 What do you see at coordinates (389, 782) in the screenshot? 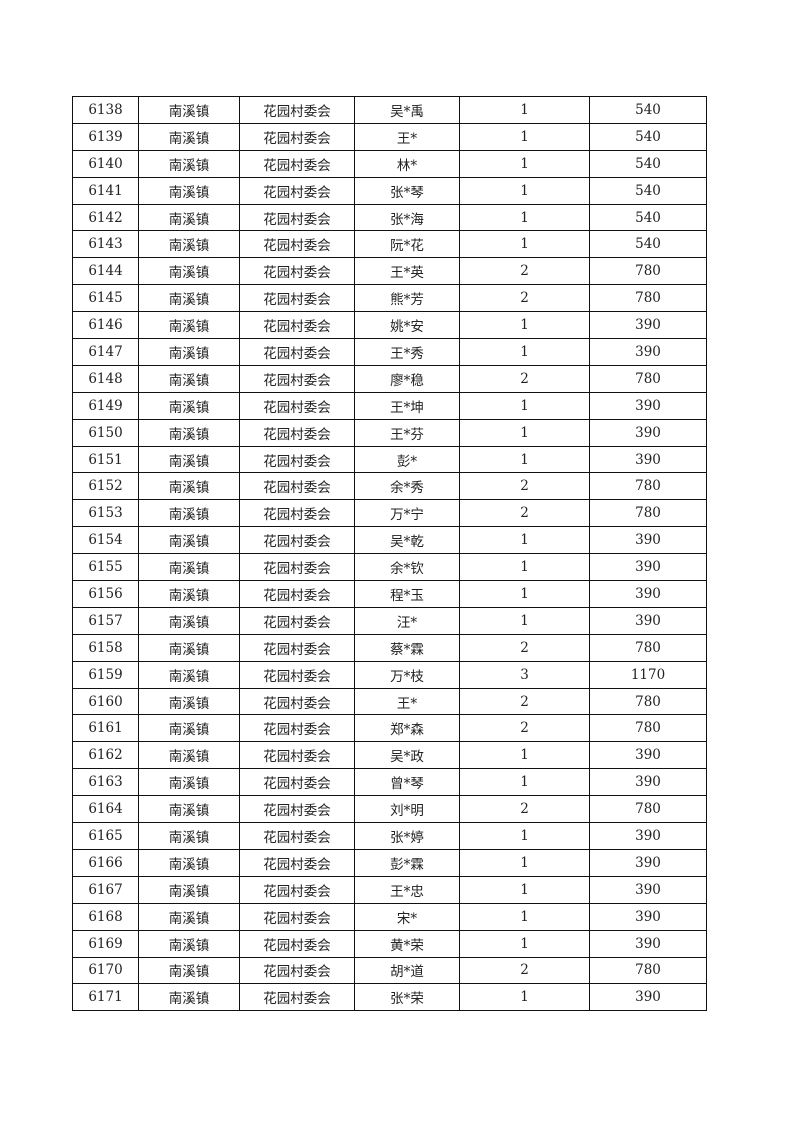
I see `table-row: 6163 南溪镇 花园村委会 曾*琴 1 390` at bounding box center [389, 782].